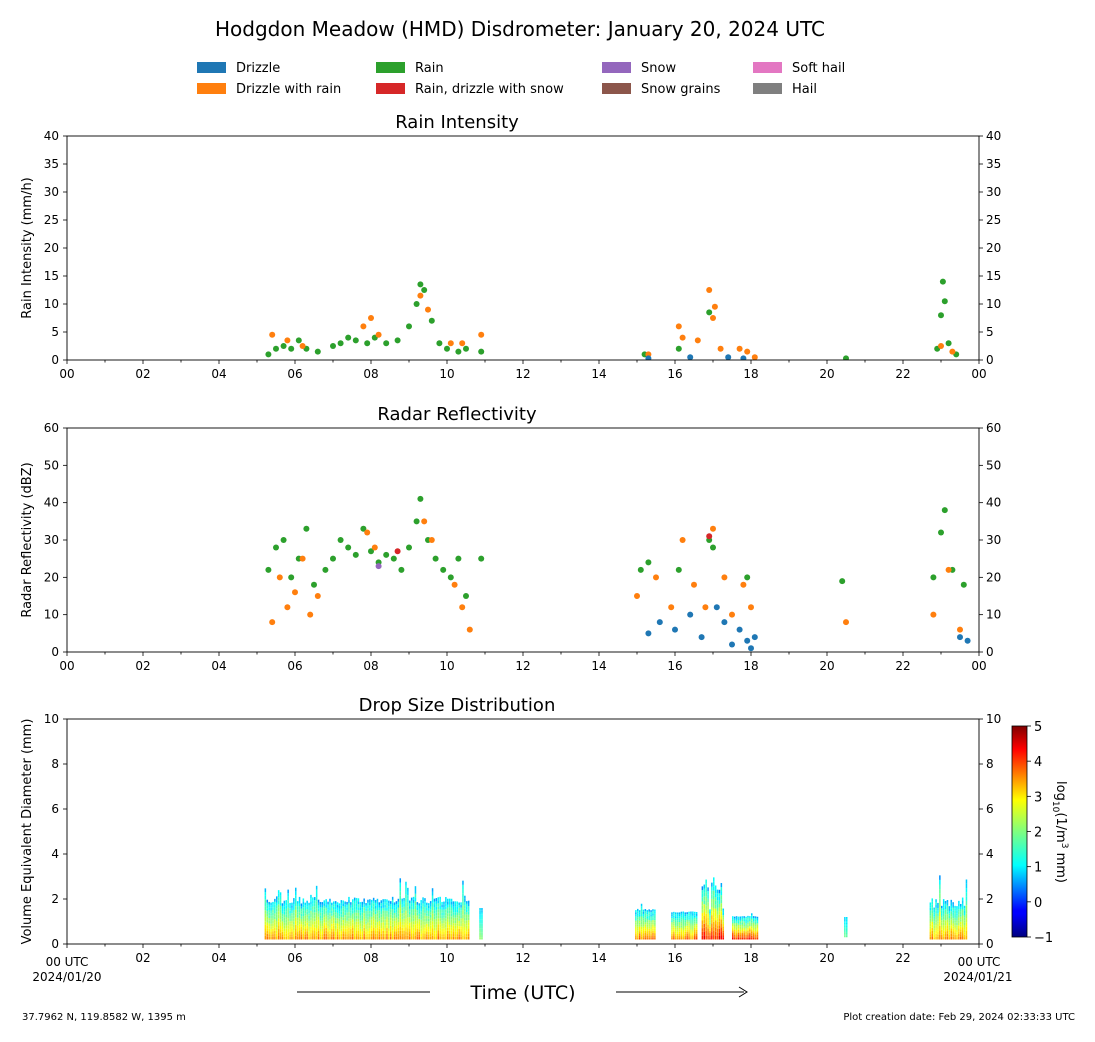 The height and width of the screenshot is (1042, 1095). Describe the element at coordinates (990, 652) in the screenshot. I see `y-tick-label-right: 0` at that location.